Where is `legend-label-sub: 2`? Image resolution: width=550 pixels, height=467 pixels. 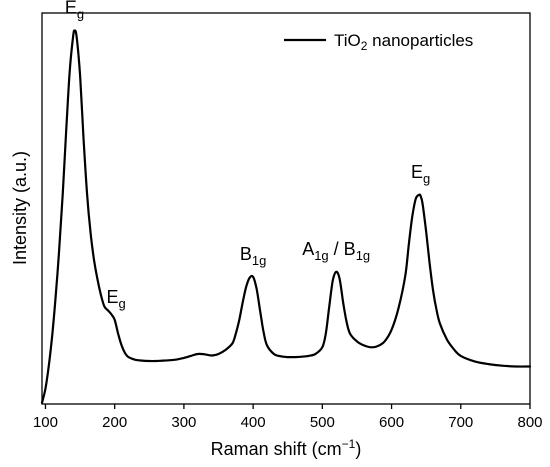
legend-label-sub: 2 is located at coordinates (364, 46).